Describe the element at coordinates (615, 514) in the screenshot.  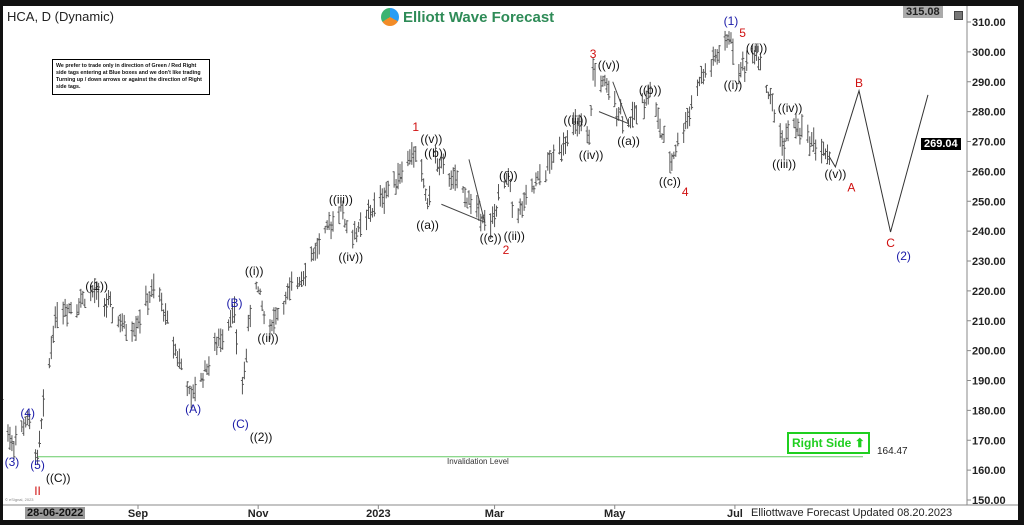
I see `x-tick-label: May` at that location.